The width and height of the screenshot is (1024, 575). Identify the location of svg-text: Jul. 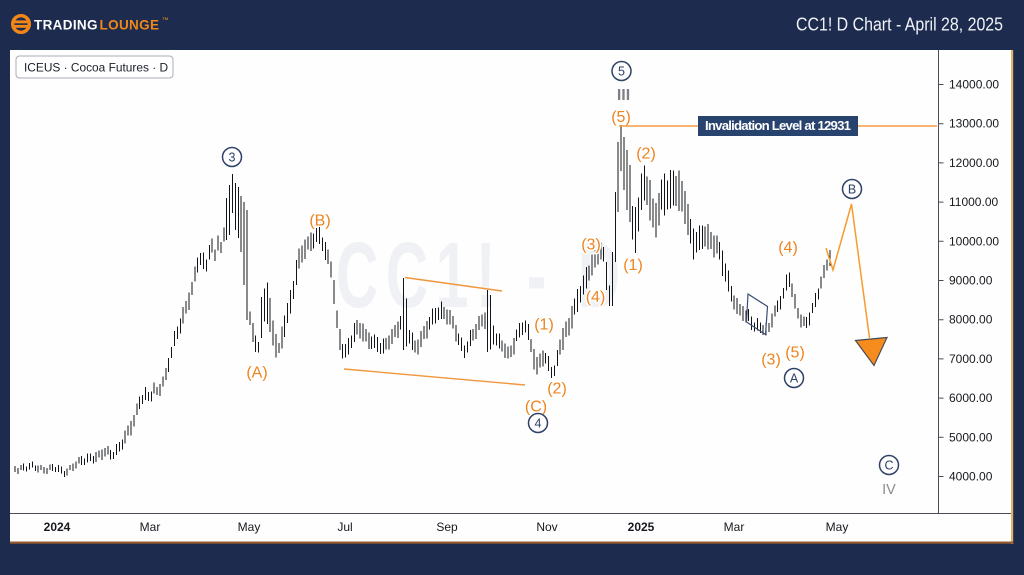
(344, 527).